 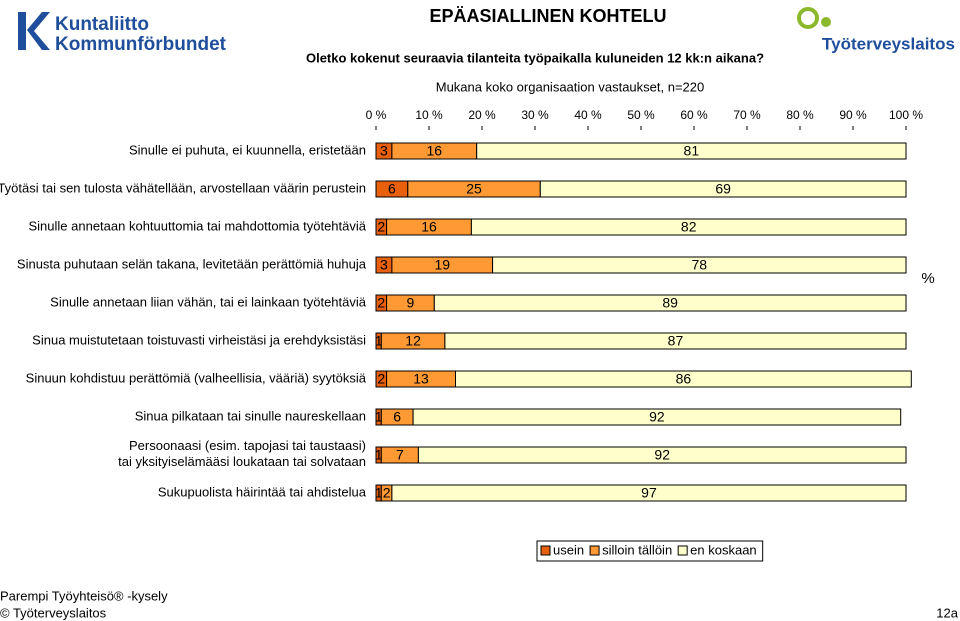 I want to click on legend-label: usein, so click(x=568, y=549).